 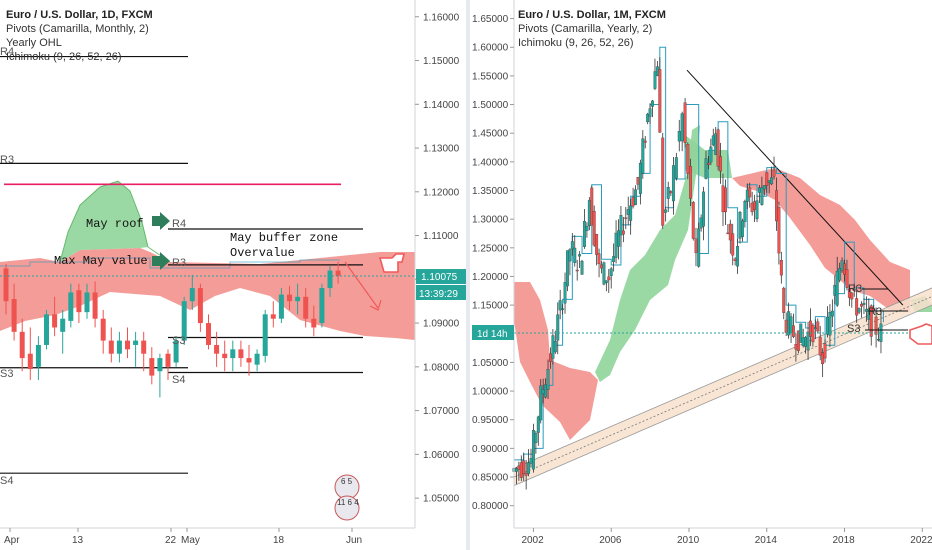 I want to click on monthly-countdown-badge, so click(x=493, y=332).